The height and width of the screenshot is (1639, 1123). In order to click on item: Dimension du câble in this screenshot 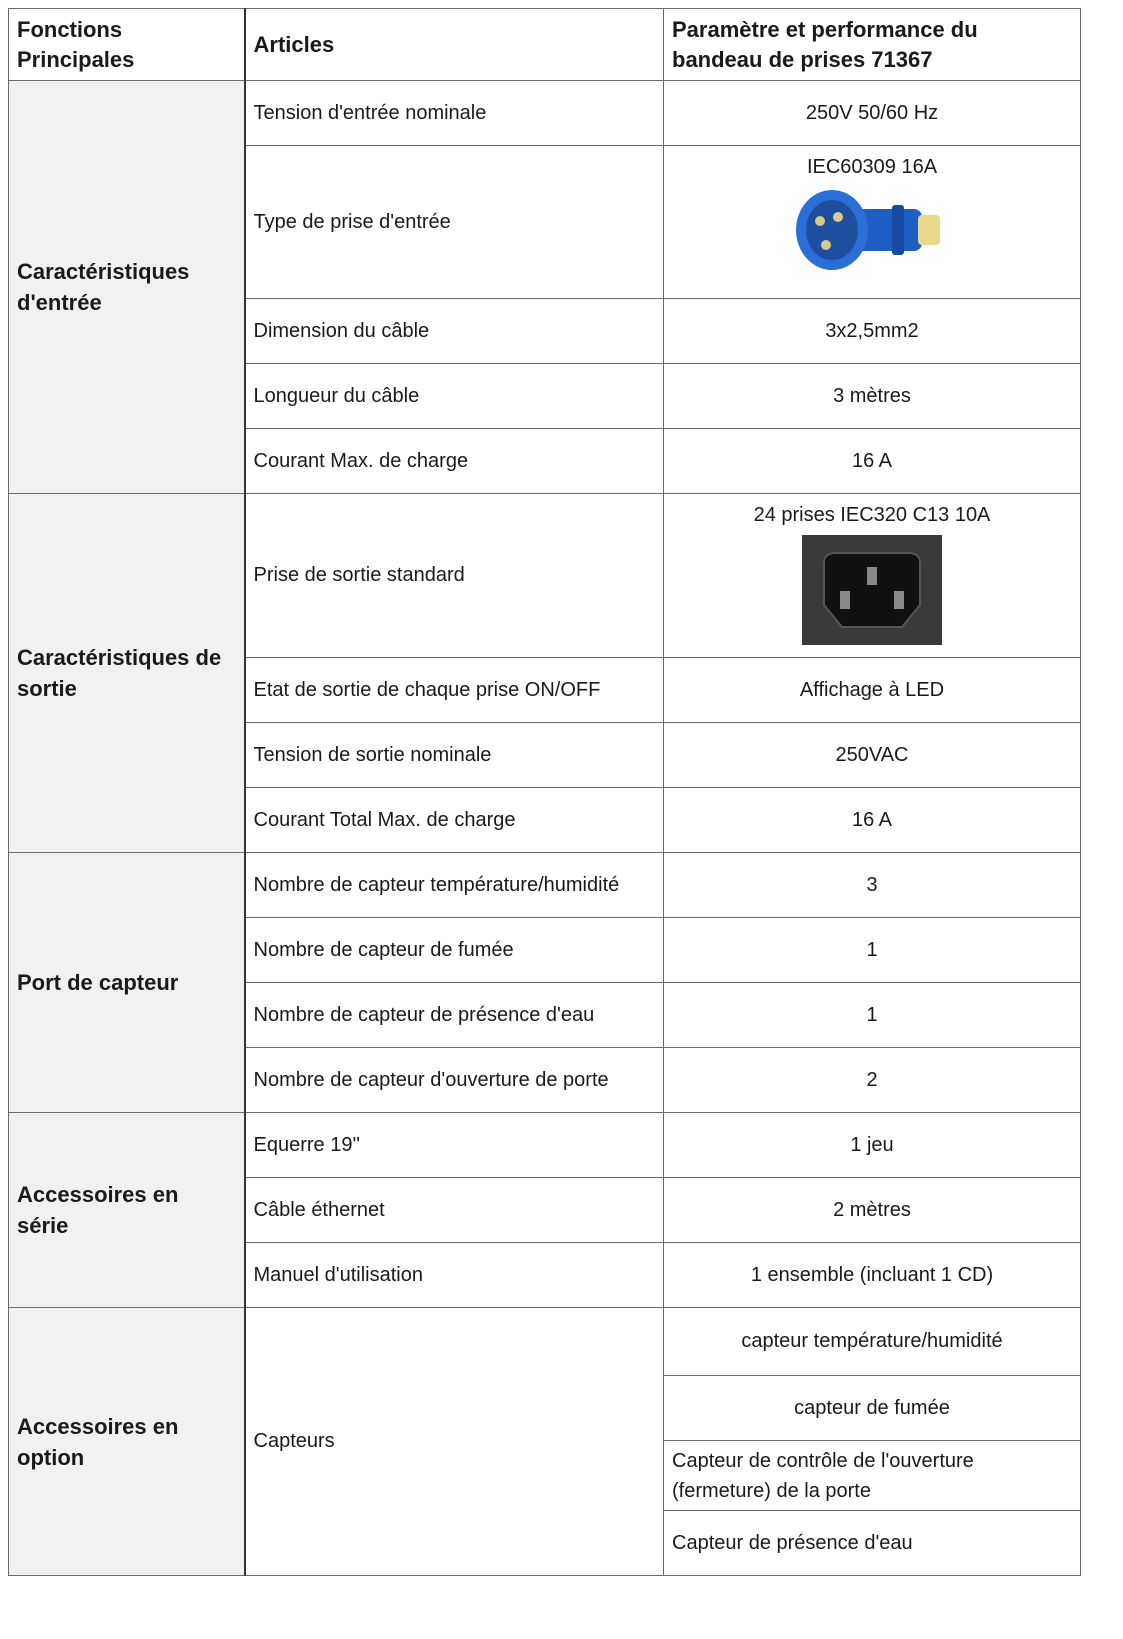, I will do `click(454, 331)`.